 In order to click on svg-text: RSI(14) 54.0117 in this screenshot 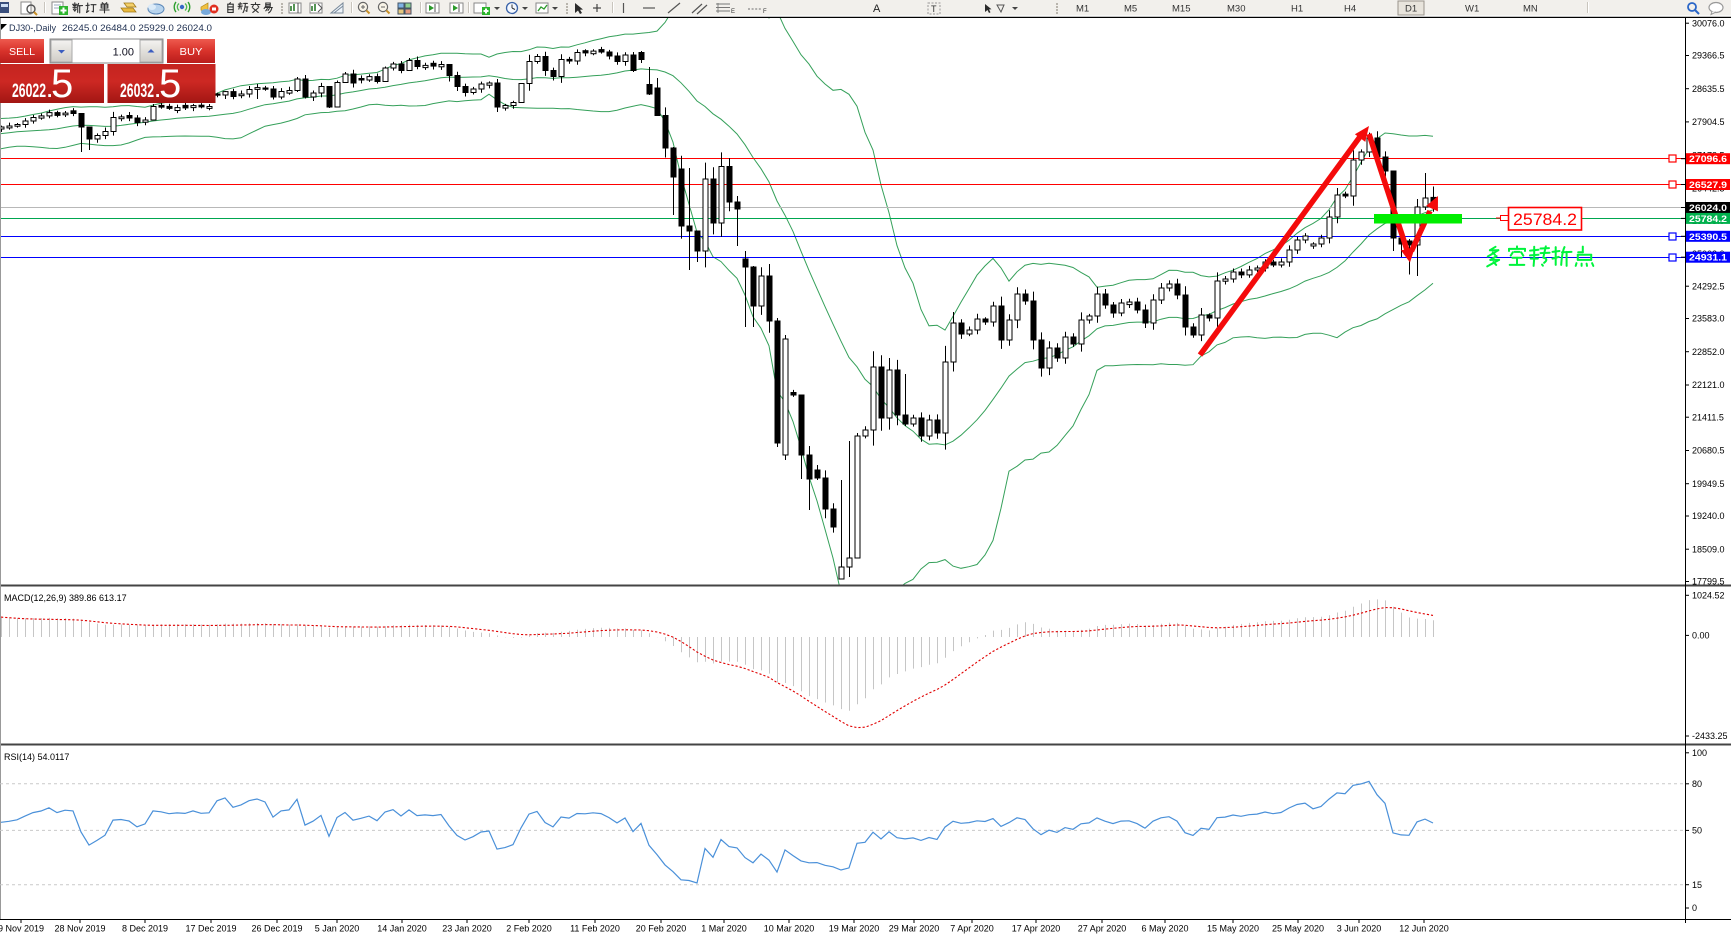, I will do `click(36, 757)`.